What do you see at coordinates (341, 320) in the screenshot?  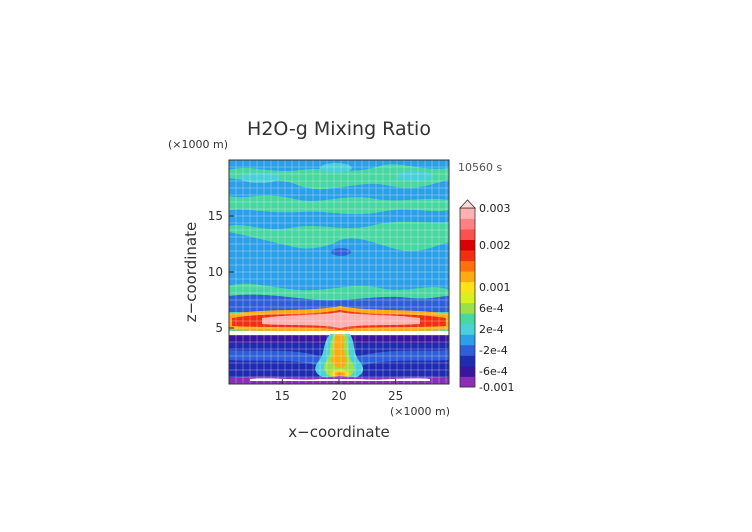 I see `moist-layer-core` at bounding box center [341, 320].